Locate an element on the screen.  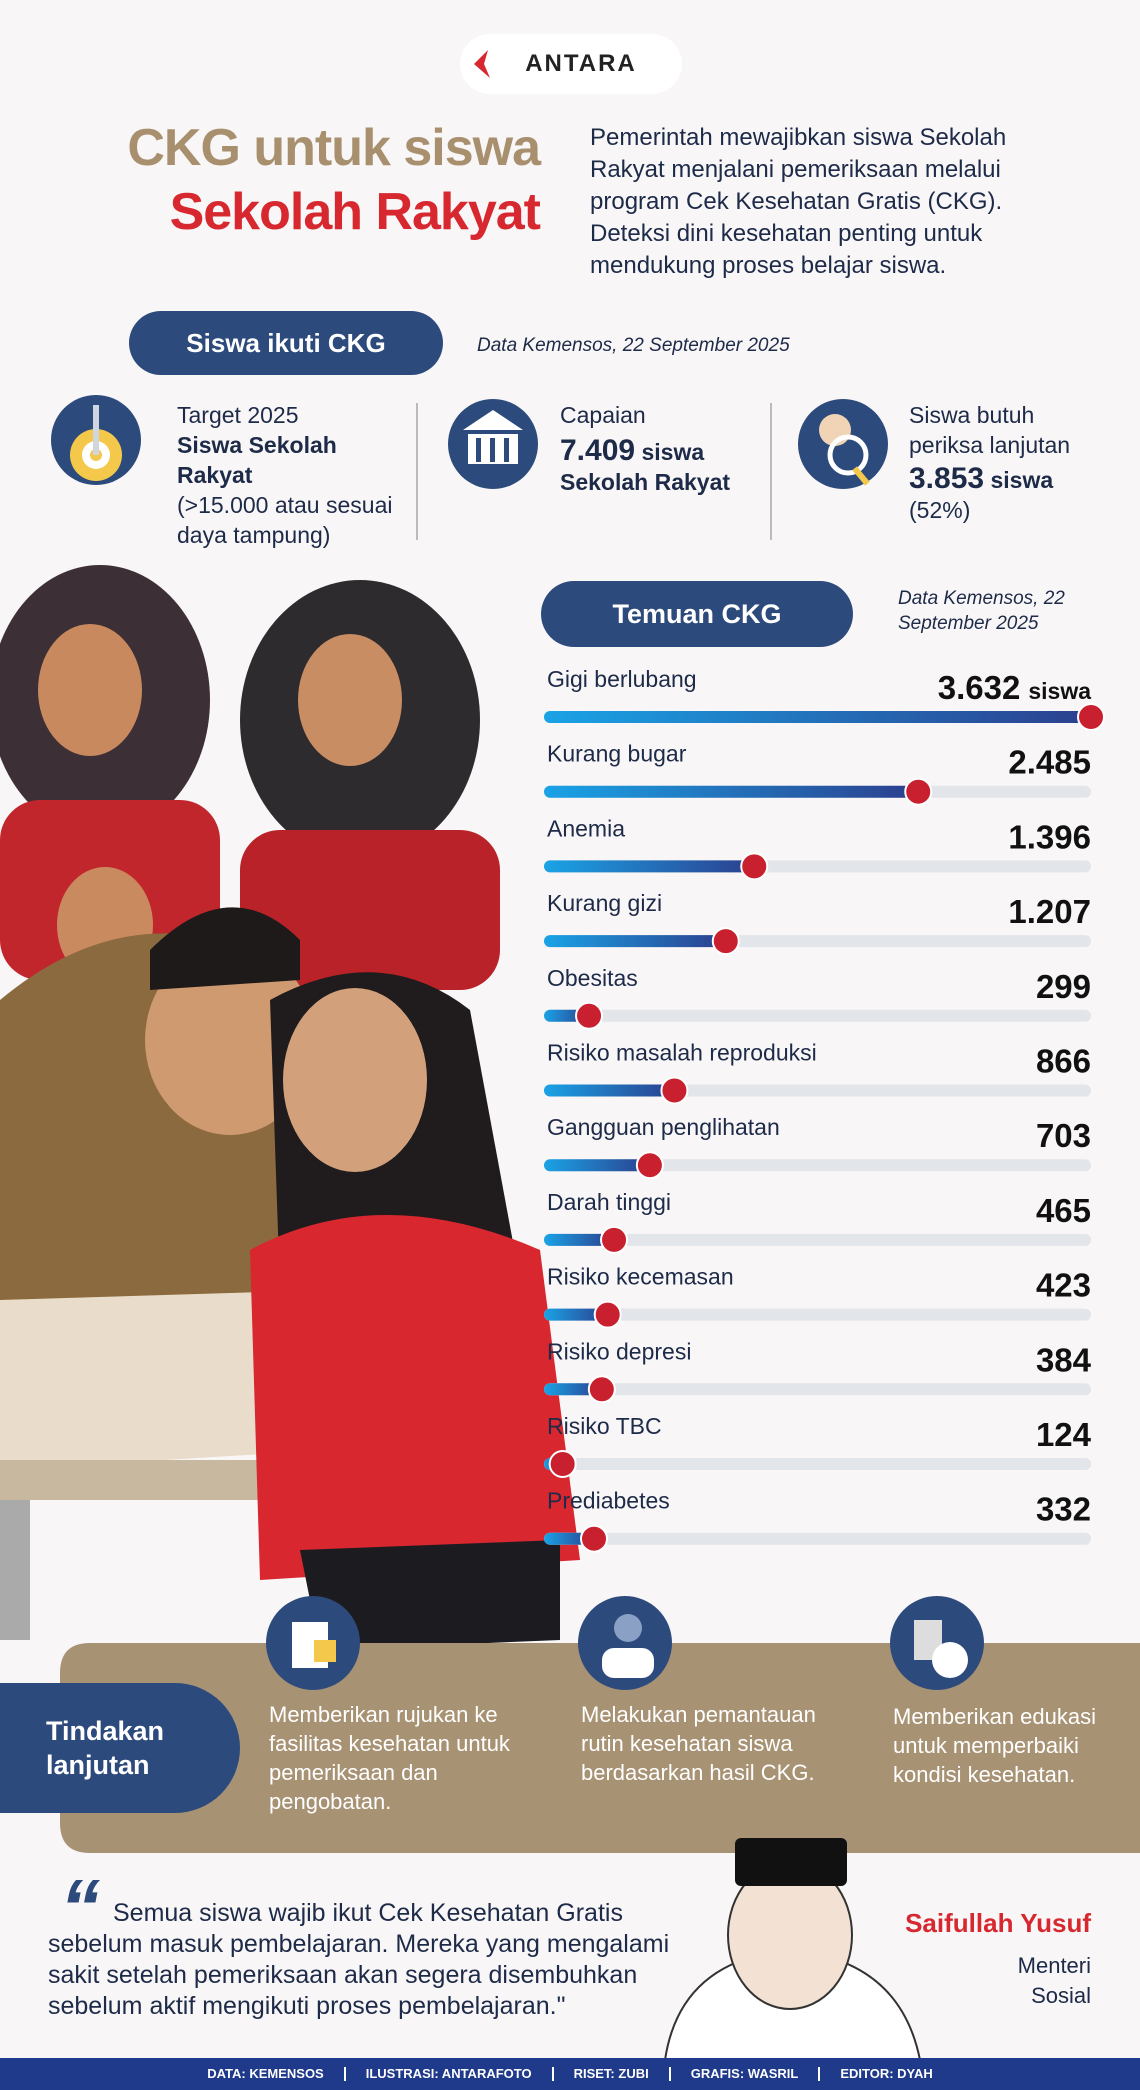
credit: DATA: KEMENSOS is located at coordinates (265, 2073).